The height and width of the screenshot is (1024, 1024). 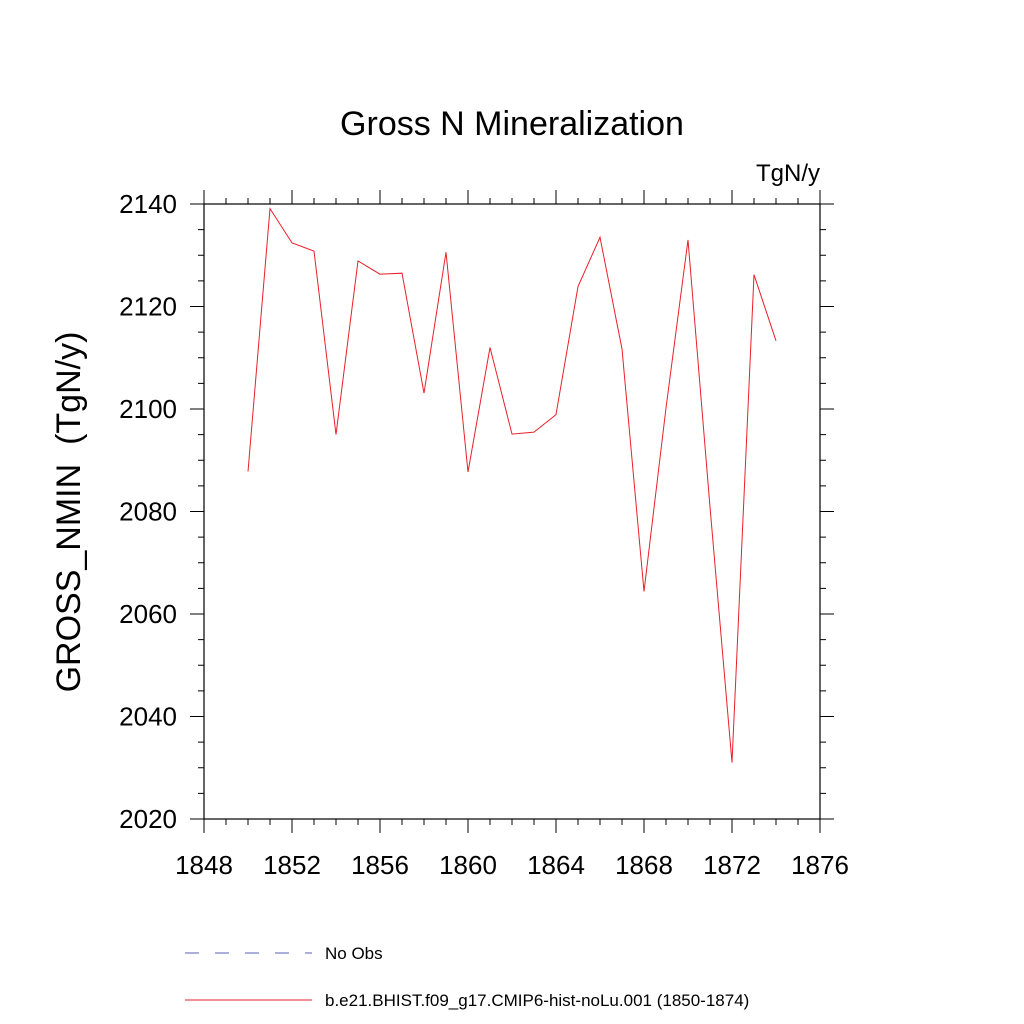 I want to click on legend-label: No Obs, so click(x=354, y=953).